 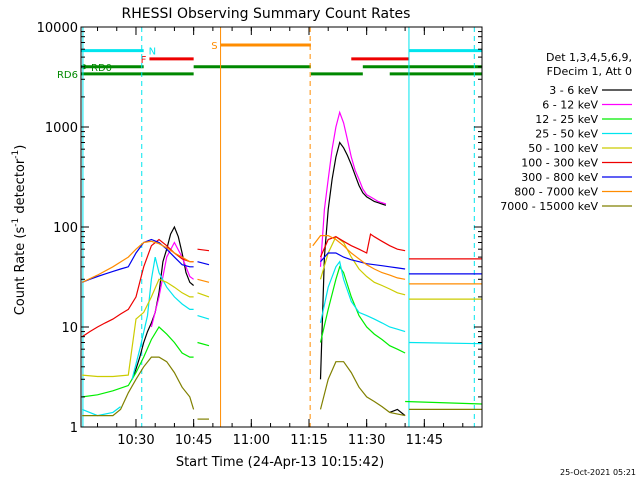 I want to click on y-axis-label: Count Rate (s-1 detector-1), so click(x=19, y=230).